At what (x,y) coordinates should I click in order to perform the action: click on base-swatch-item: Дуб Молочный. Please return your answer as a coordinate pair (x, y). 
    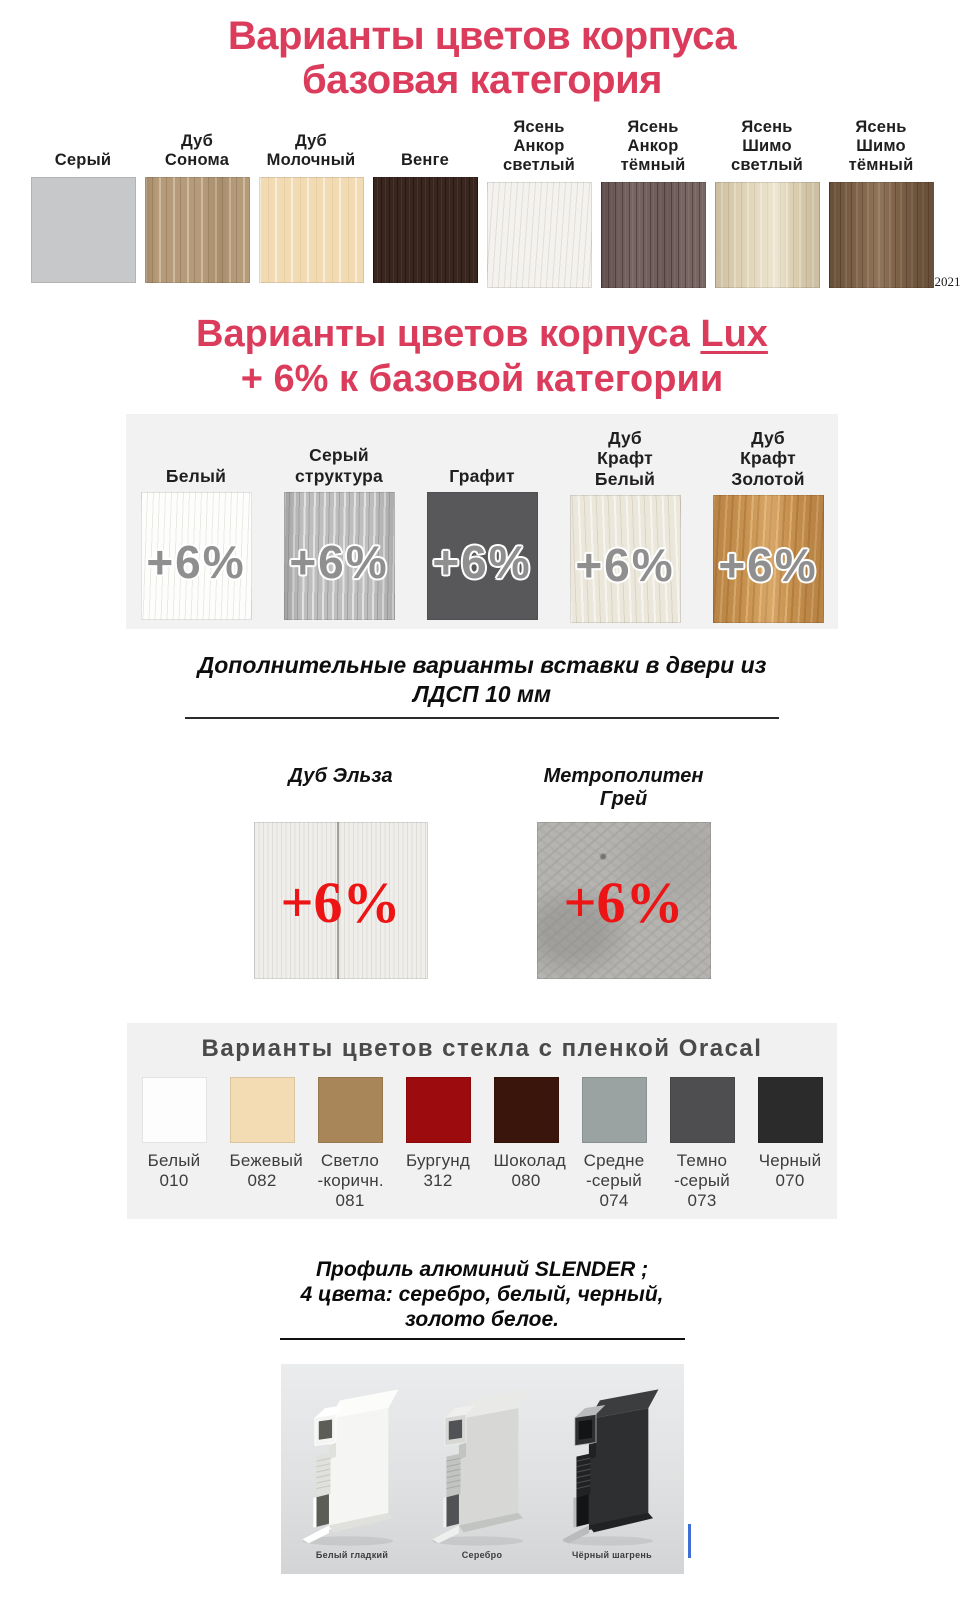
    Looking at the image, I should click on (311, 203).